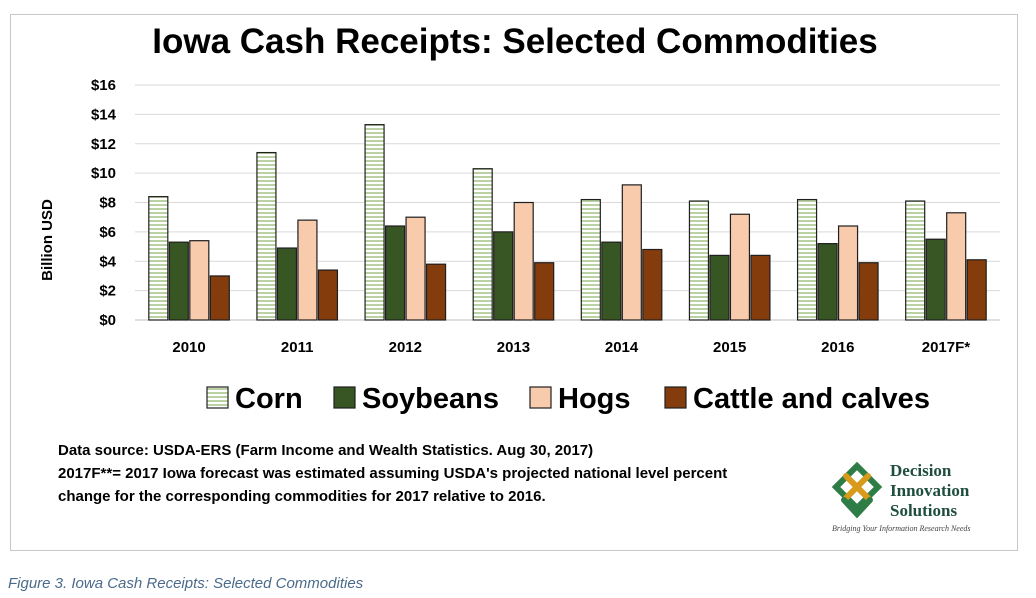  What do you see at coordinates (269, 399) in the screenshot?
I see `legend-label: Corn` at bounding box center [269, 399].